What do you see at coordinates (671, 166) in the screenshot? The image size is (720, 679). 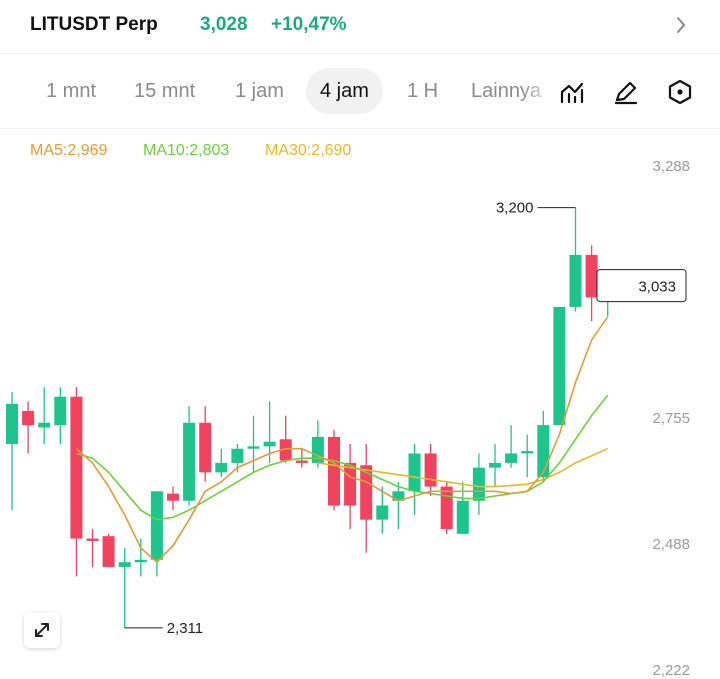 I see `y-tick-label: 3,288` at bounding box center [671, 166].